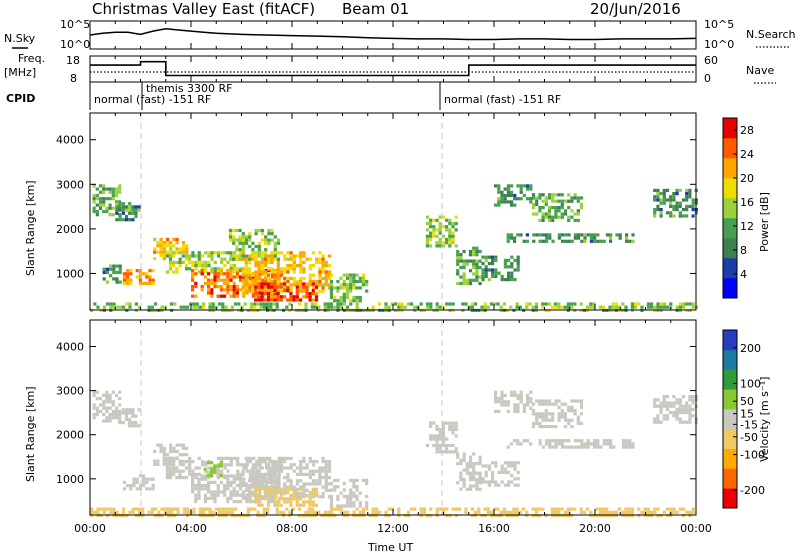 The height and width of the screenshot is (554, 800). What do you see at coordinates (70, 346) in the screenshot?
I see `y-tick-label: 4000` at bounding box center [70, 346].